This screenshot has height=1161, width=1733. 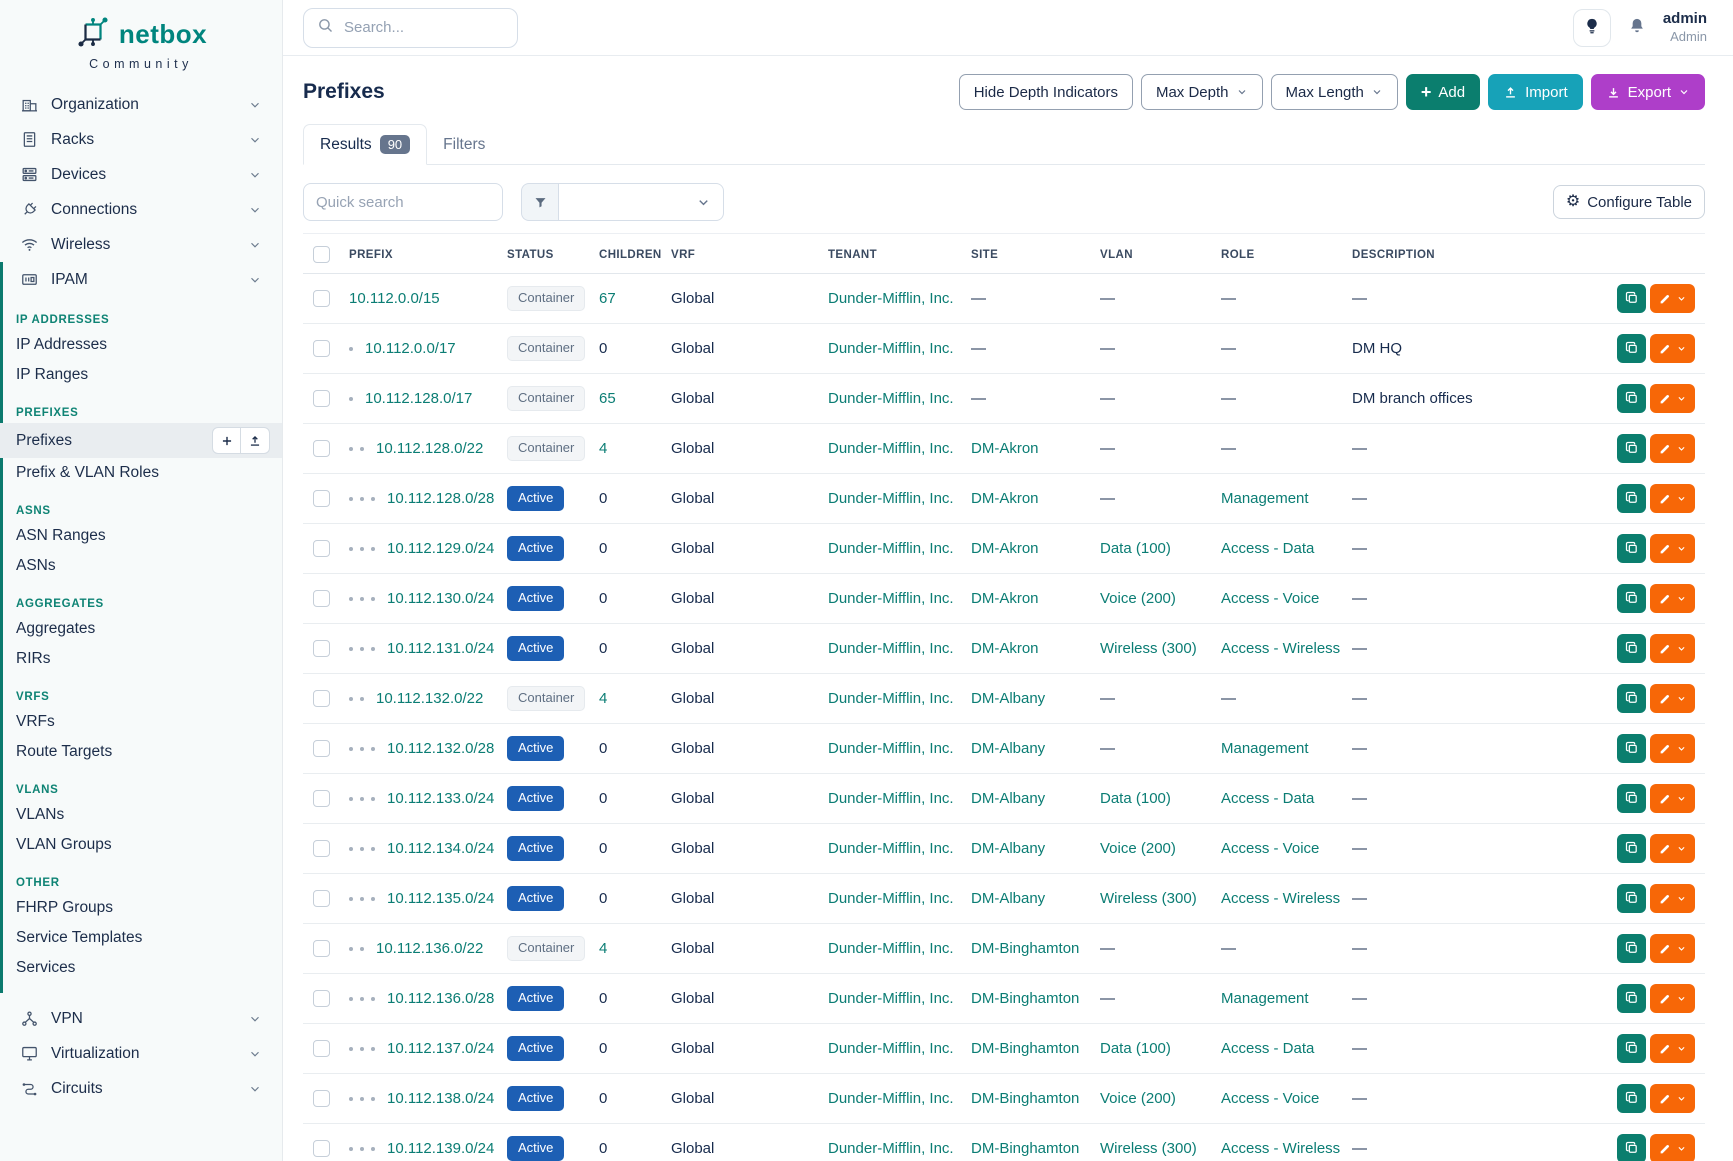 What do you see at coordinates (141, 1018) in the screenshot?
I see `sidebar-item-vpn: VPN` at bounding box center [141, 1018].